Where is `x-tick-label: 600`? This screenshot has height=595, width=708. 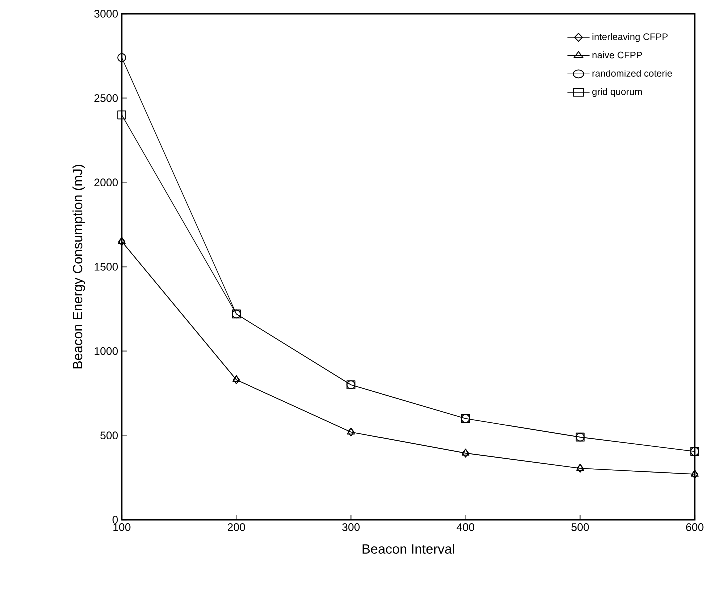 x-tick-label: 600 is located at coordinates (695, 528).